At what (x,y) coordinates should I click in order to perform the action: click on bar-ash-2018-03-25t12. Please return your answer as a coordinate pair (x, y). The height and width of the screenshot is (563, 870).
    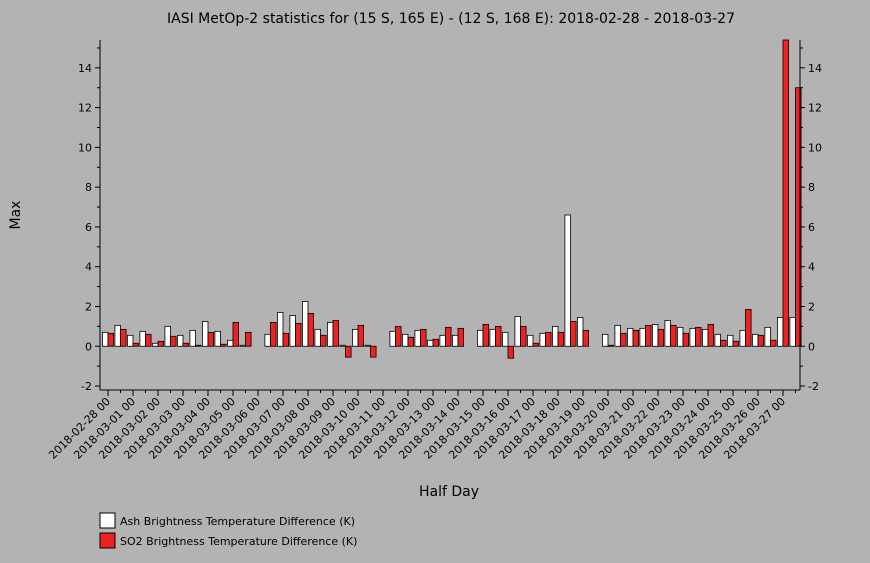
    Looking at the image, I should click on (742, 338).